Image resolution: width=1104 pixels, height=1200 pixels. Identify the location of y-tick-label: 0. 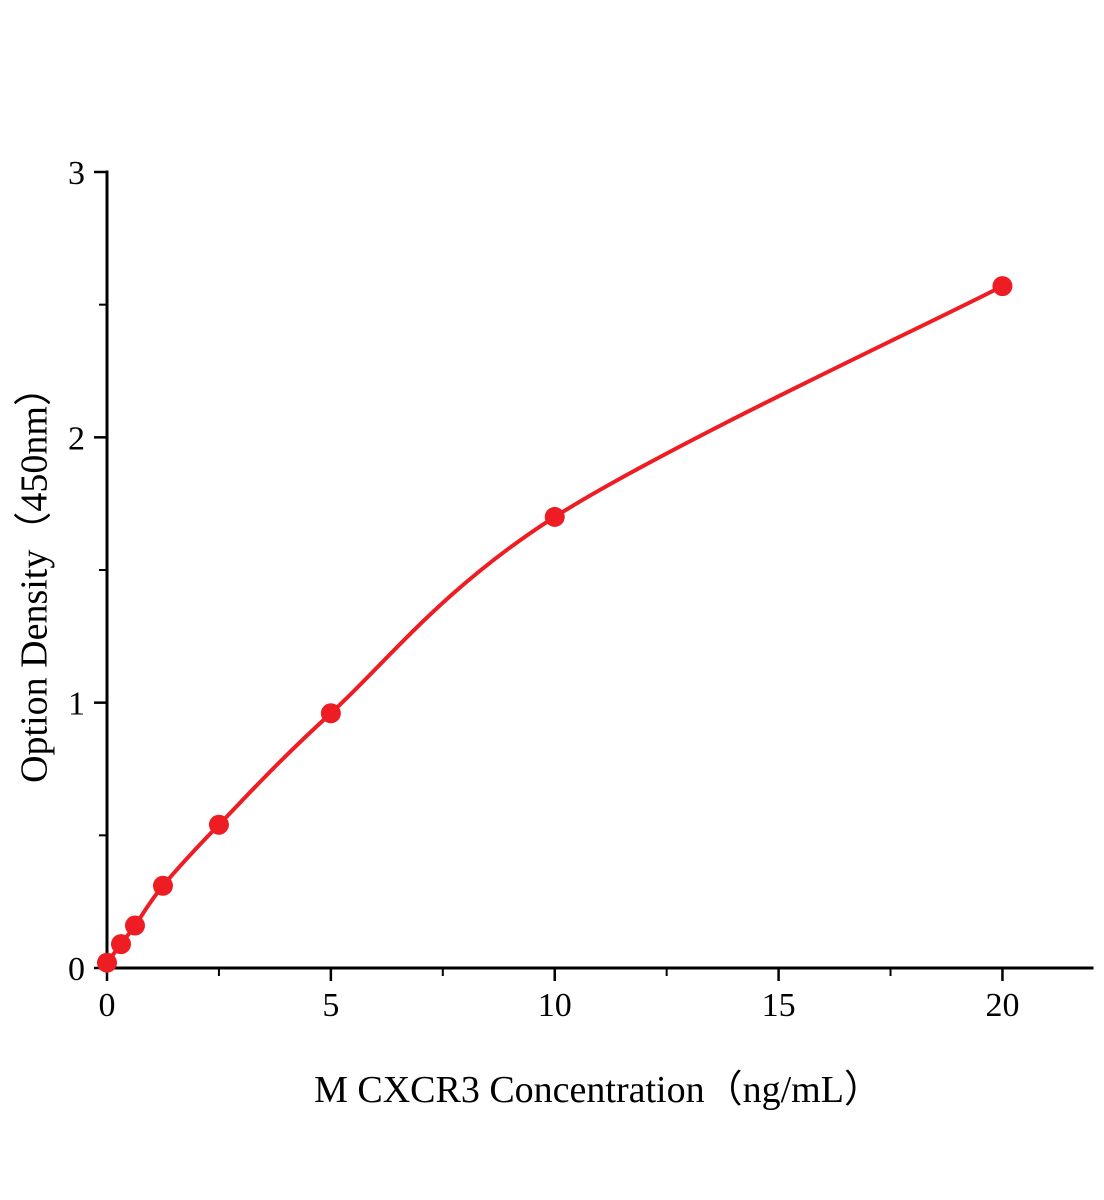
(76, 969).